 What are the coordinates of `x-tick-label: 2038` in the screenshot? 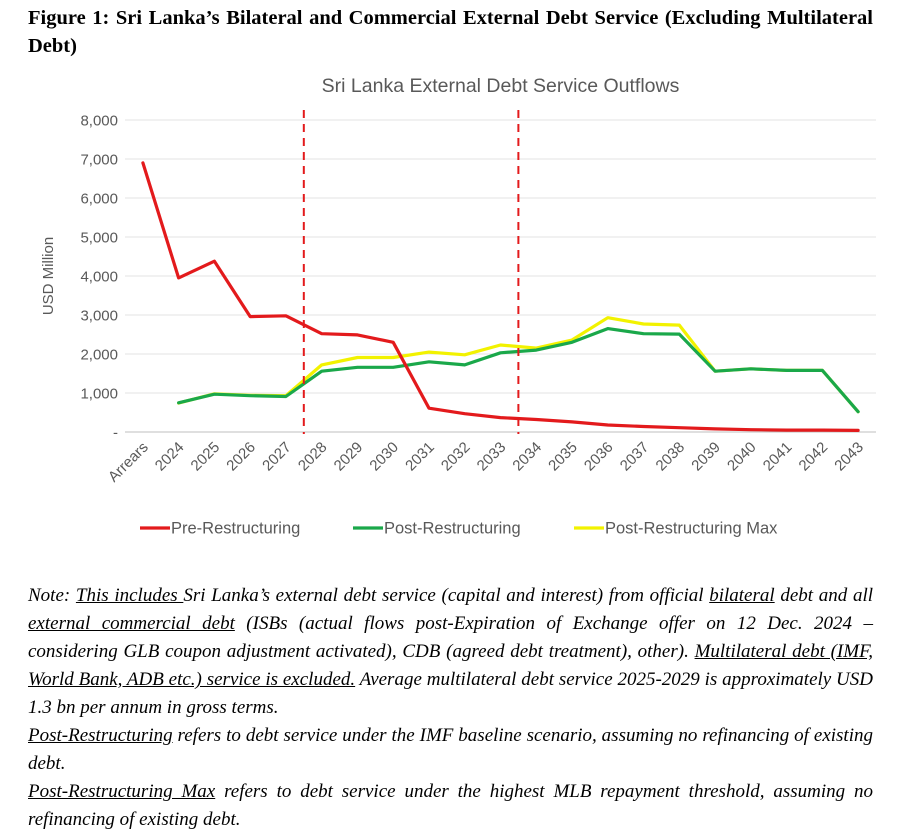 It's located at (671, 457).